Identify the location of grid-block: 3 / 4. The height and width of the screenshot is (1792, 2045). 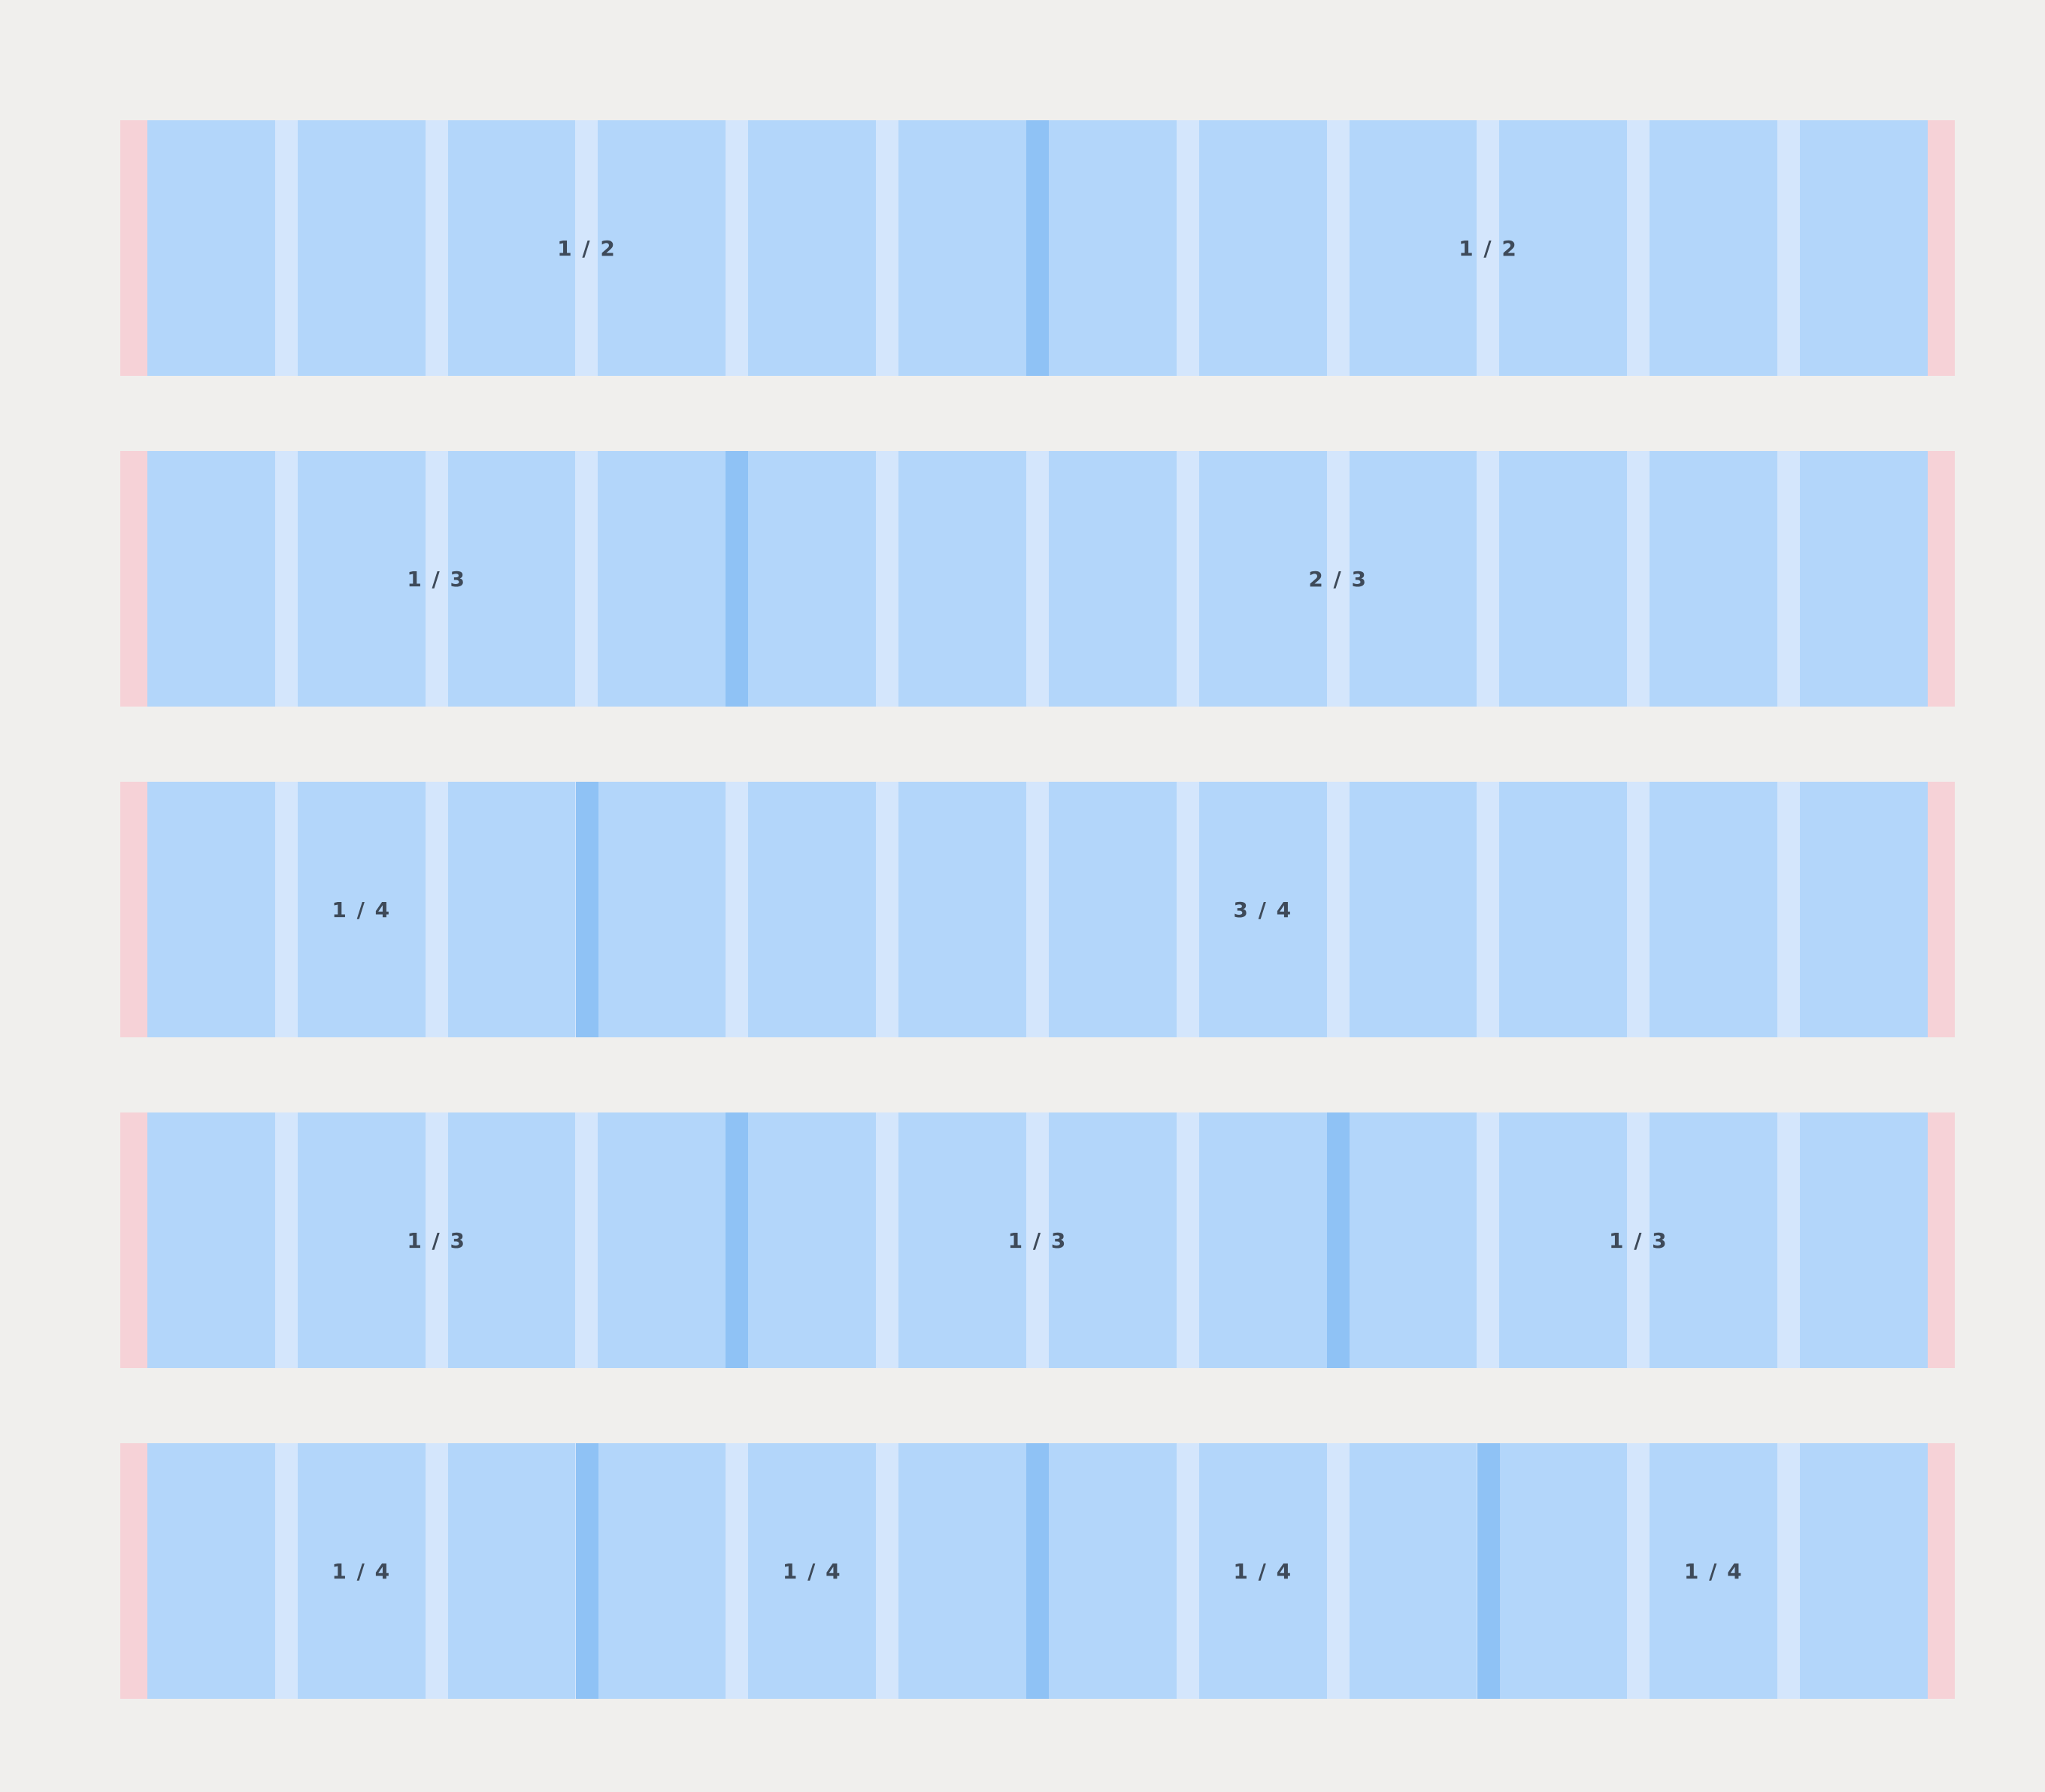
(1263, 909).